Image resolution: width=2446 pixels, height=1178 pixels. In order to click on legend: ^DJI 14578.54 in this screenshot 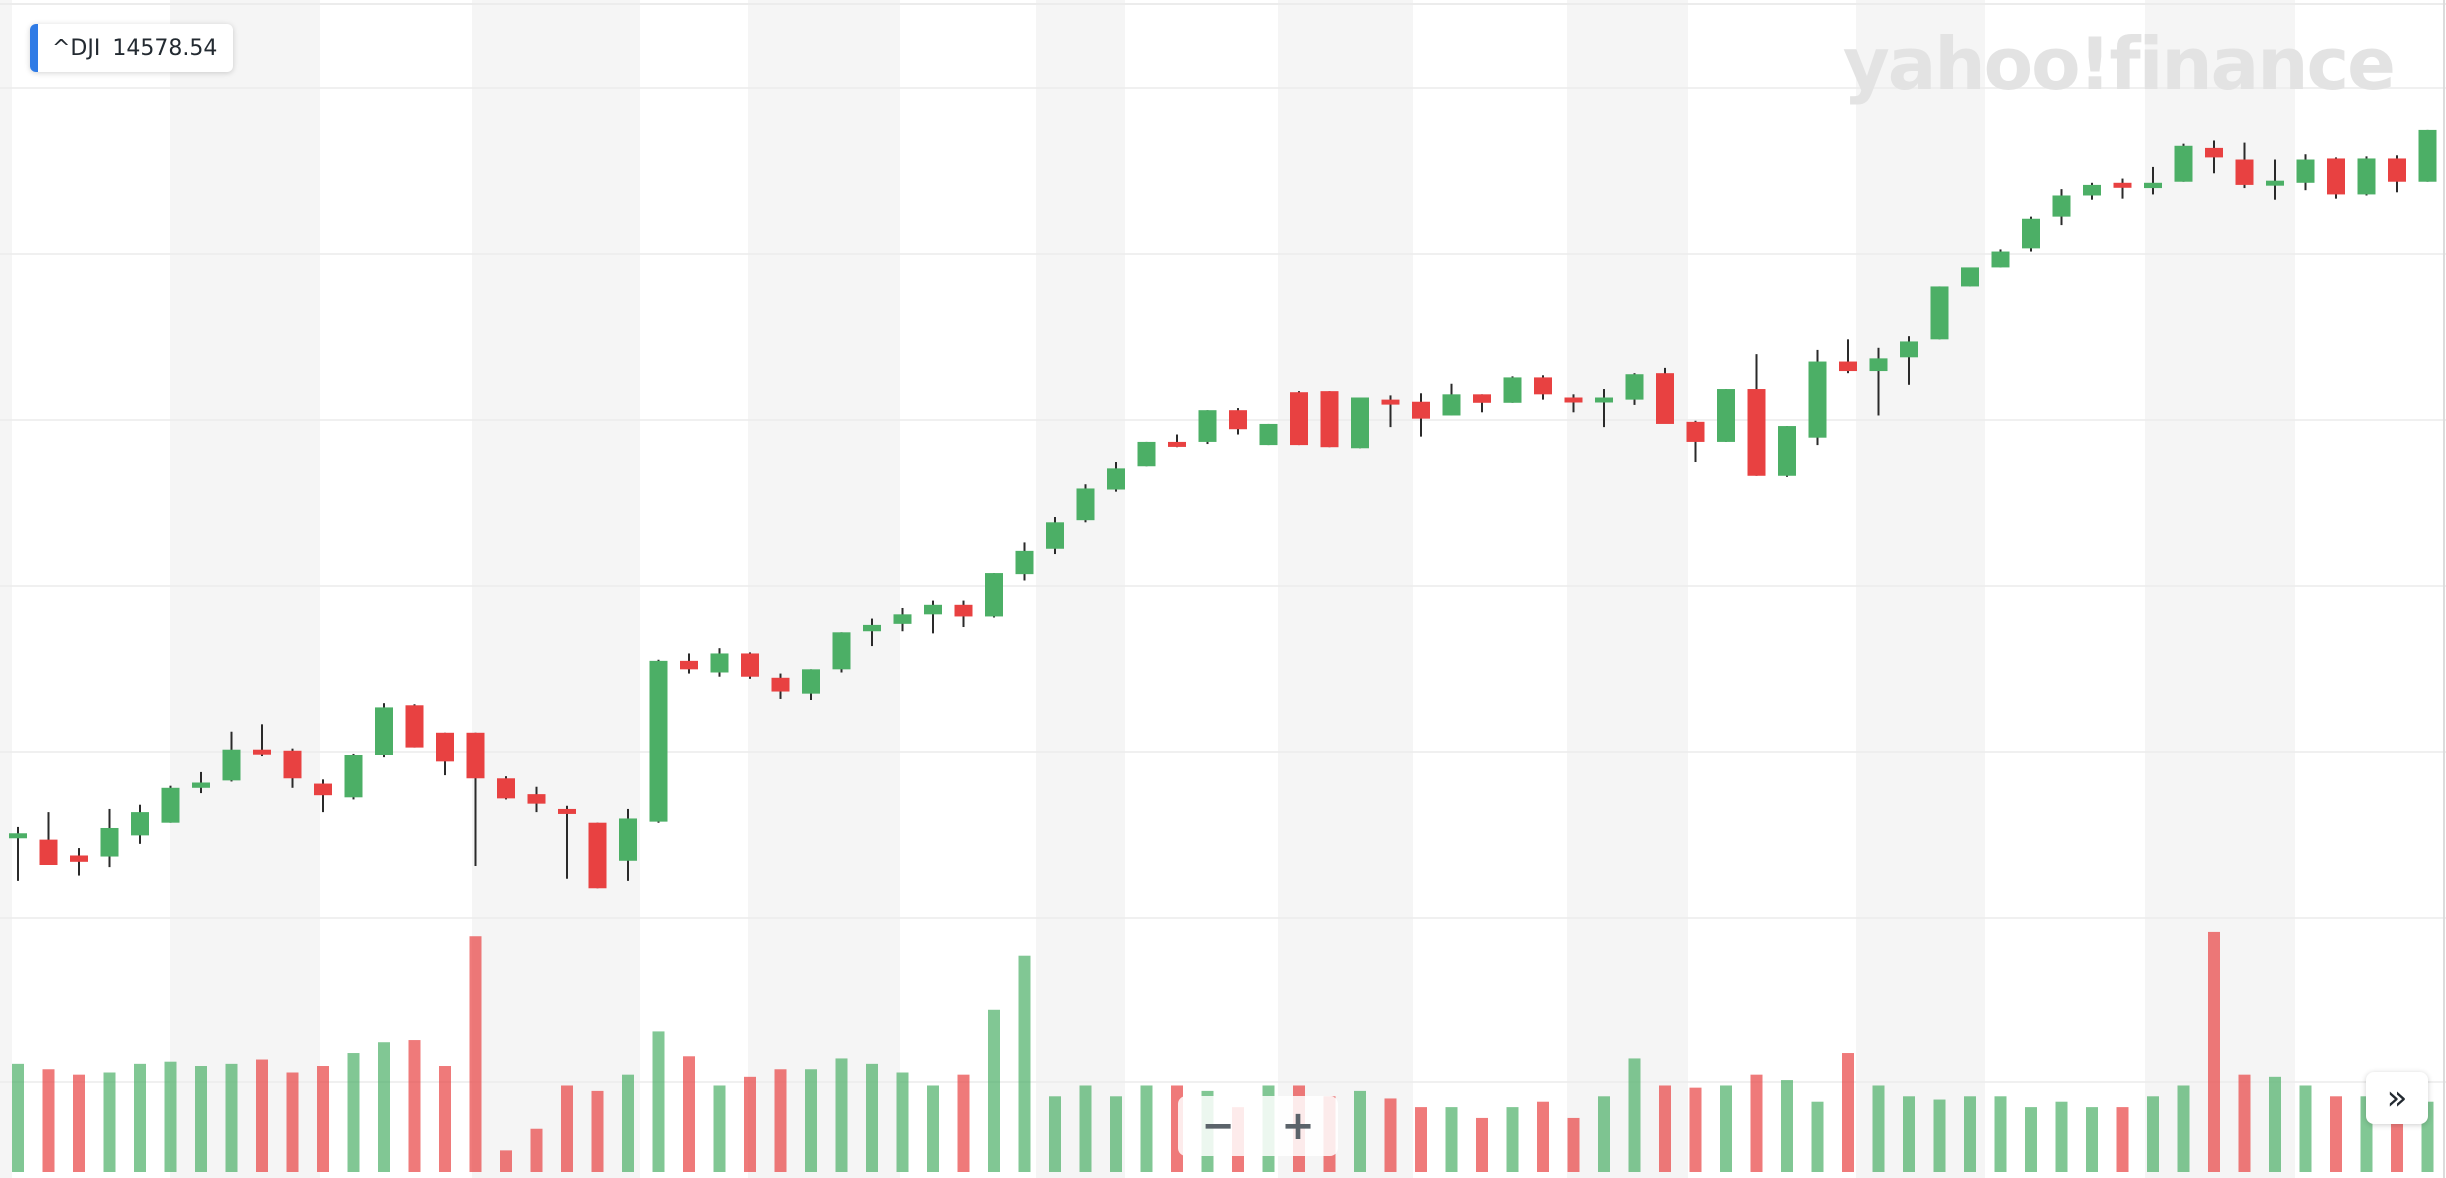, I will do `click(132, 48)`.